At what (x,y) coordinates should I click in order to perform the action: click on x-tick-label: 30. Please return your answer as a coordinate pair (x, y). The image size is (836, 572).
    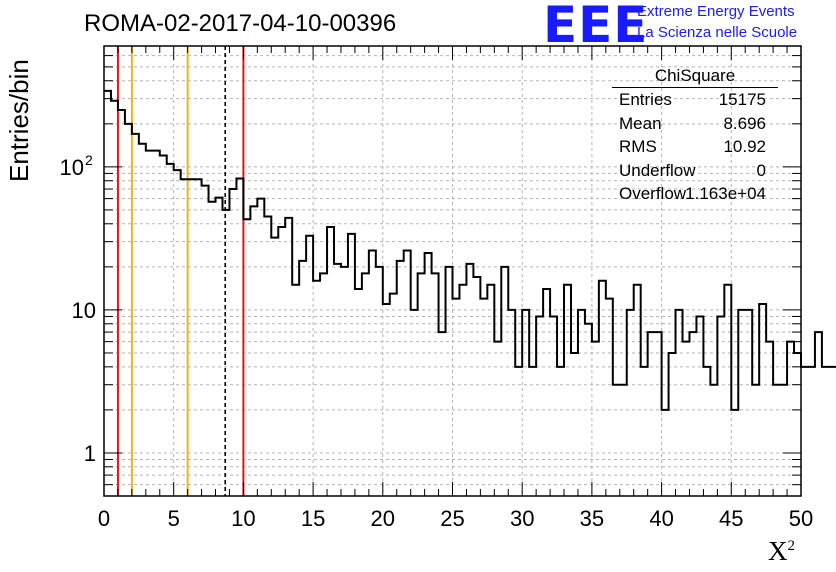
    Looking at the image, I should click on (522, 518).